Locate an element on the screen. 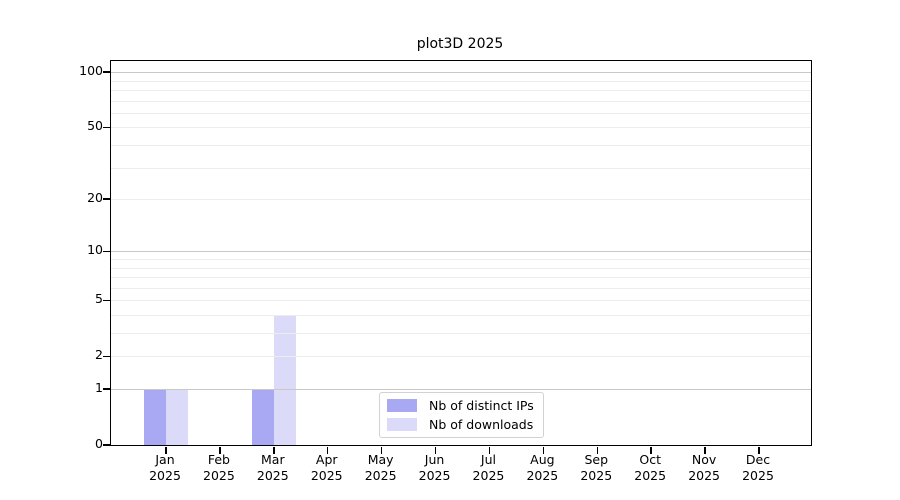  legend-swatch-downloads is located at coordinates (402, 424).